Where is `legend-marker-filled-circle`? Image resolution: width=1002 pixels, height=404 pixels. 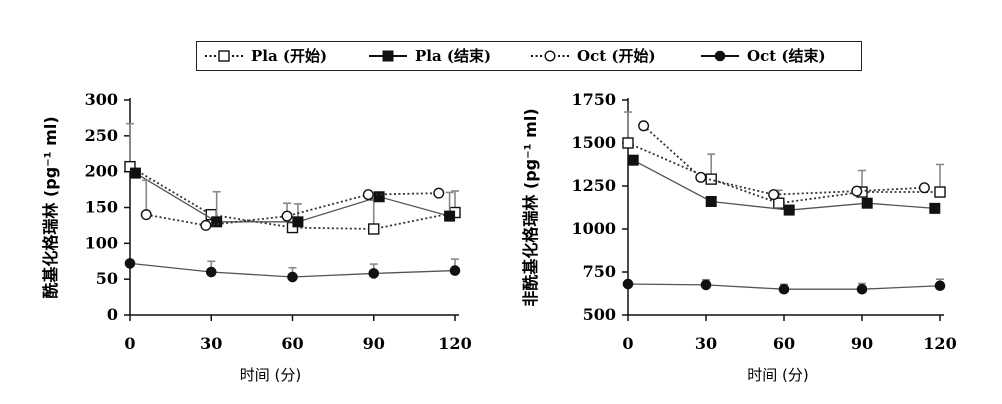
legend-marker-filled-circle is located at coordinates (720, 56).